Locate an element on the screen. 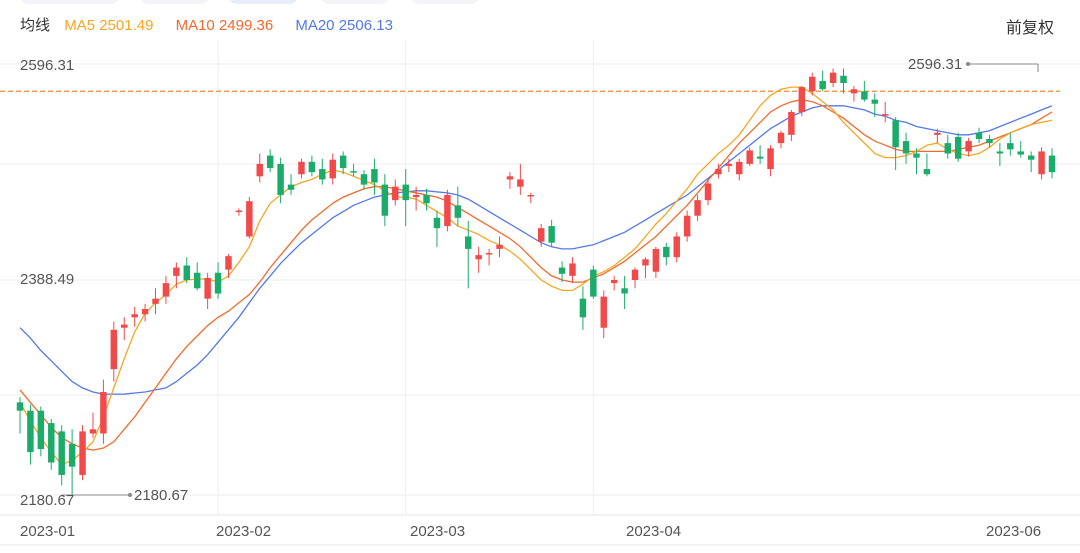  x-tick-label: 2023-01 is located at coordinates (47, 531).